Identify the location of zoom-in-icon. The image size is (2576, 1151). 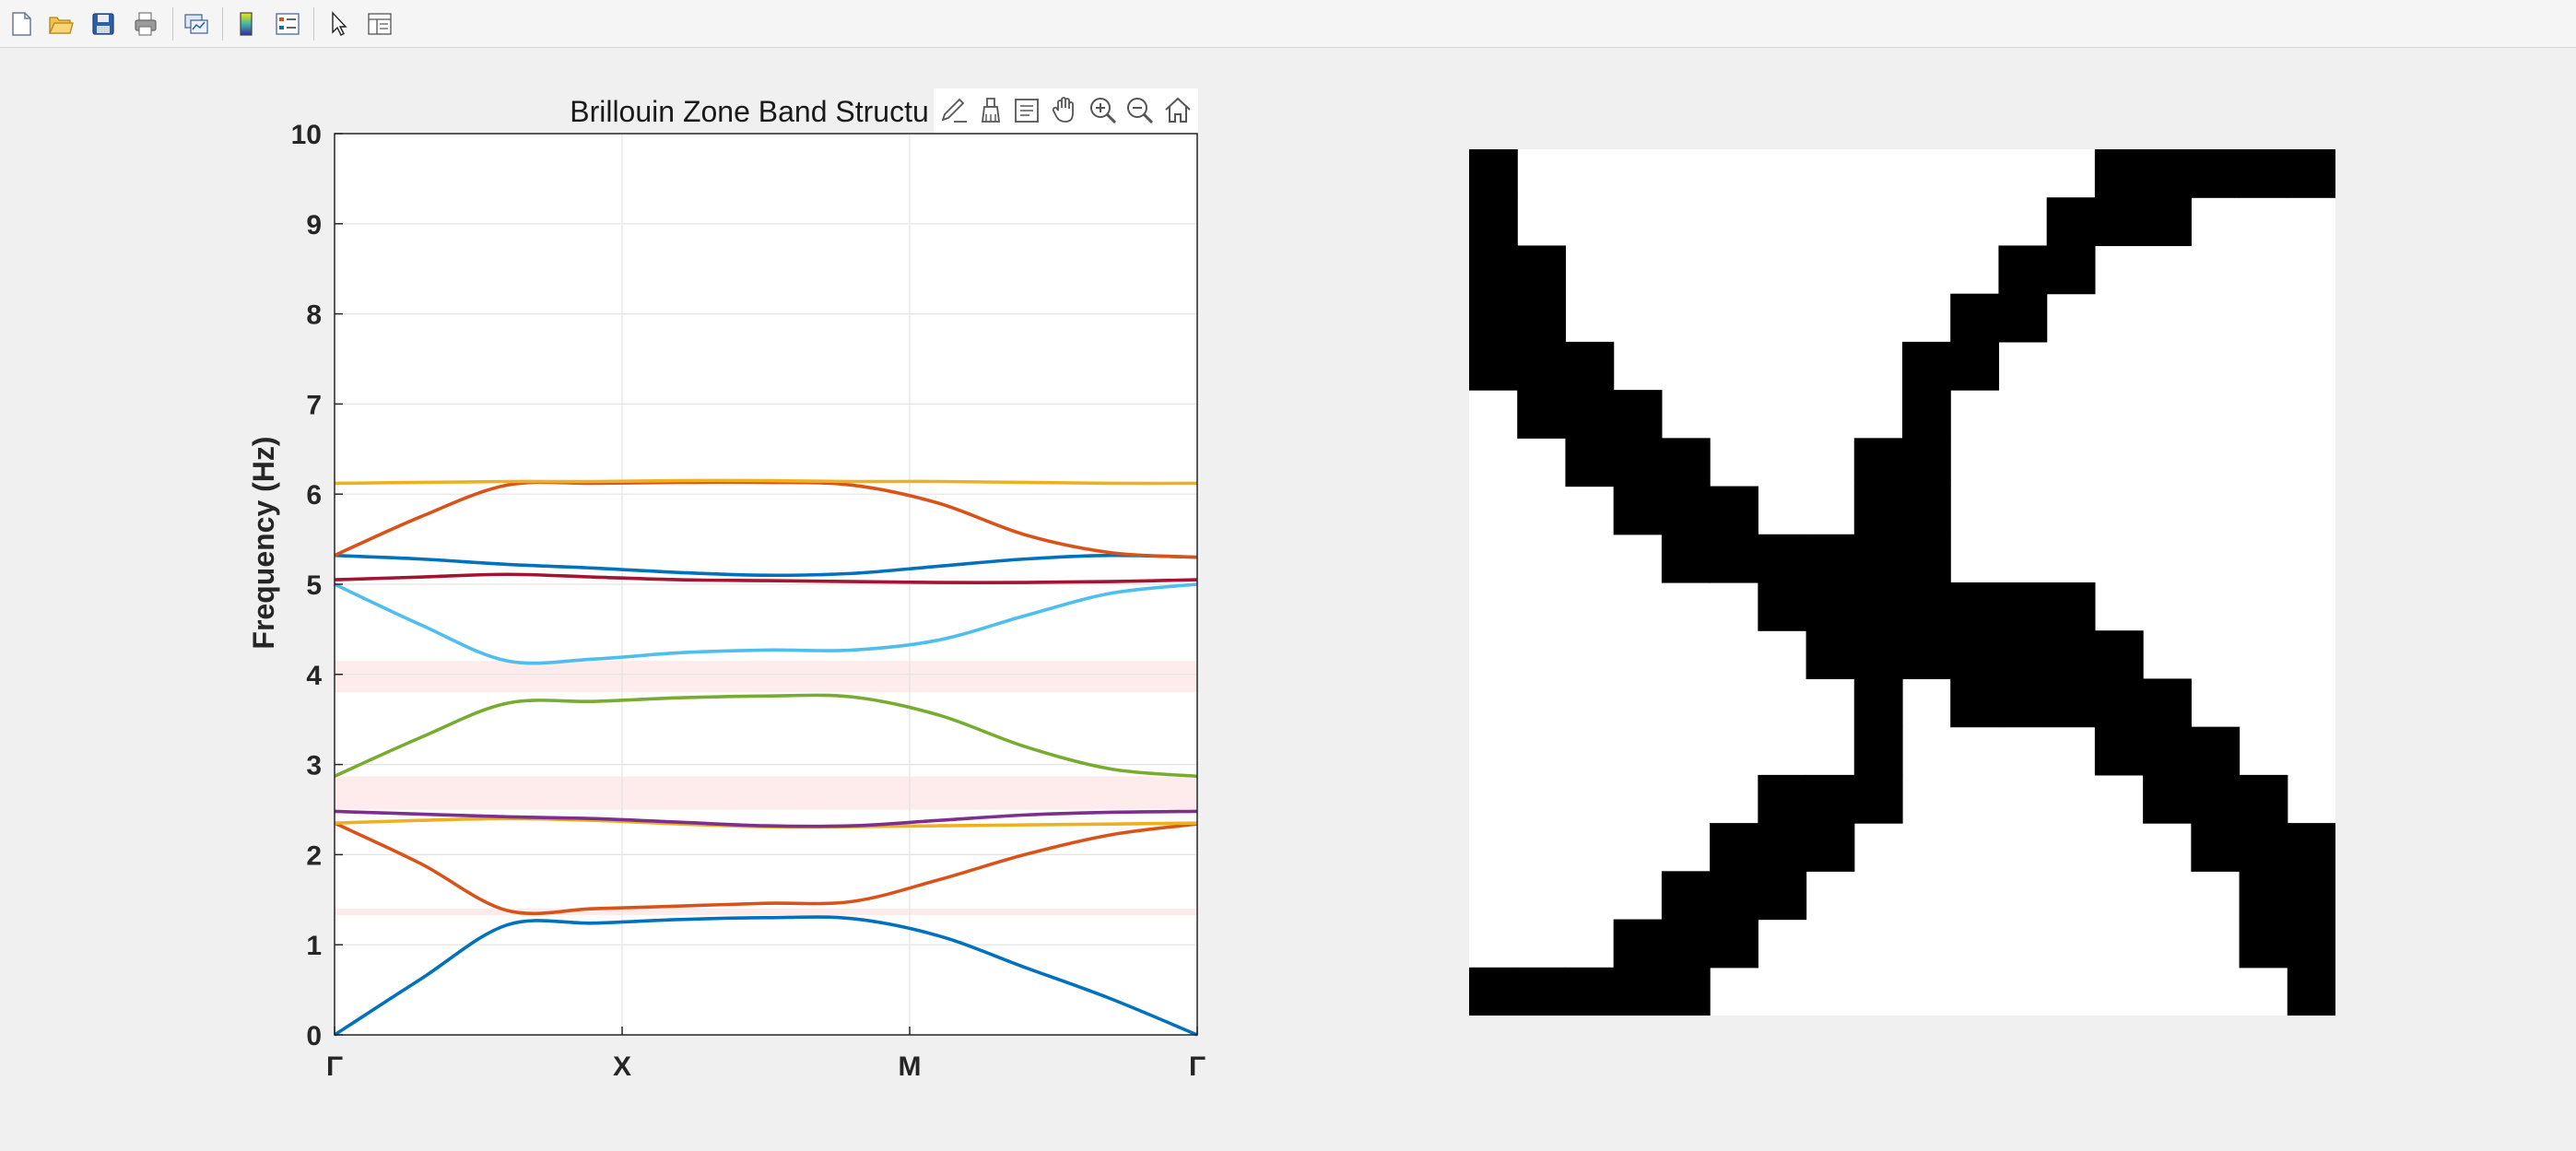
(1104, 111).